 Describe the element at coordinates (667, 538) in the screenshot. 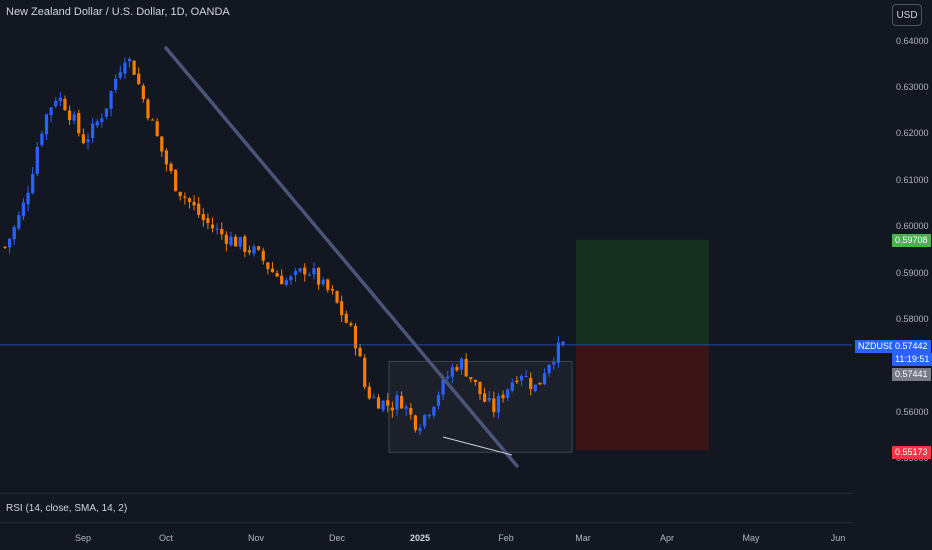

I see `time-tick: Apr` at that location.